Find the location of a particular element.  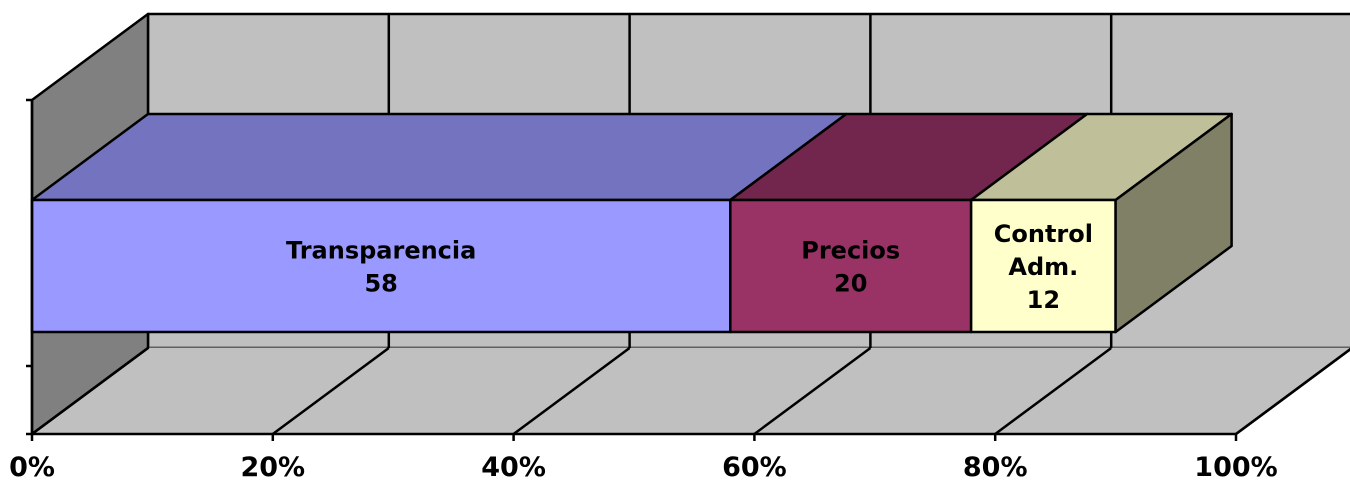

bar-segment: Precios 20 is located at coordinates (909, 223).